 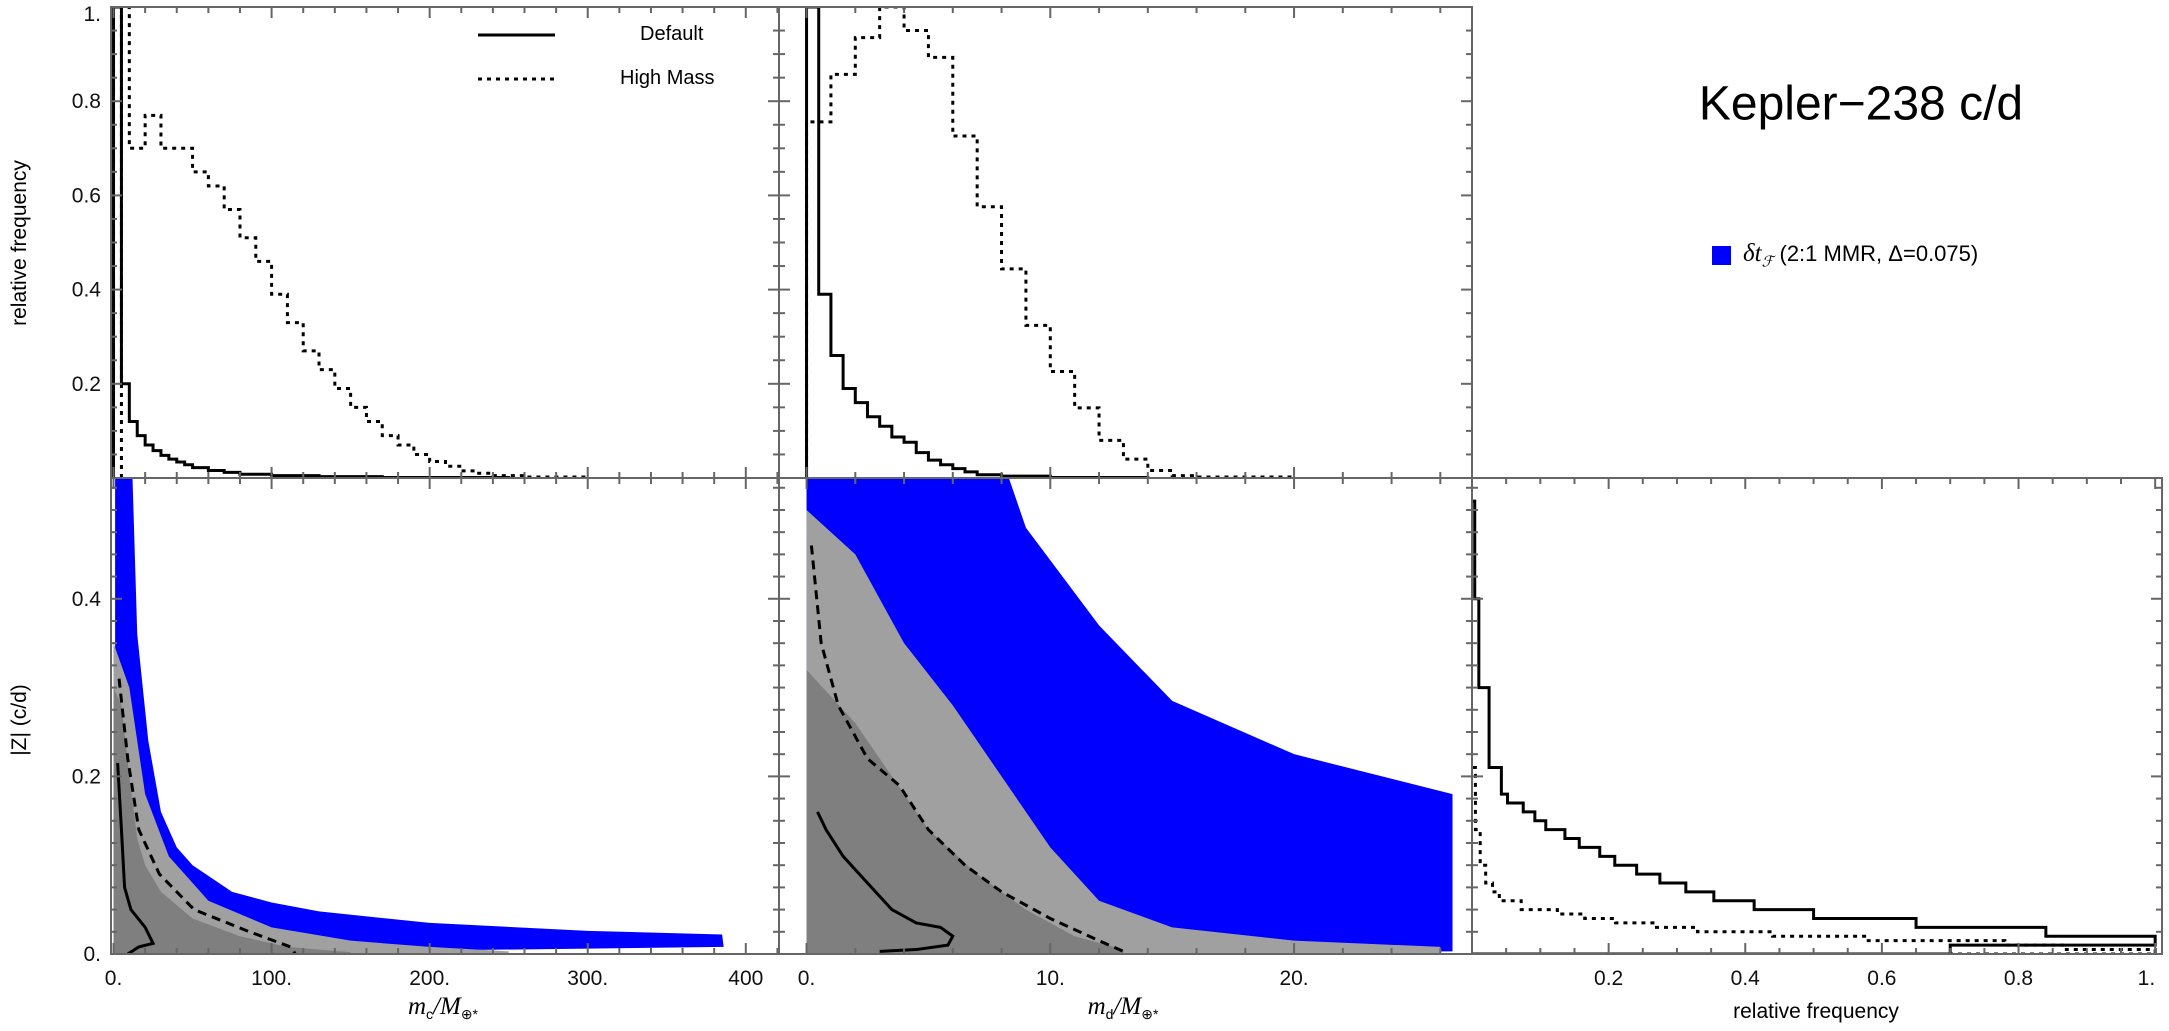 I want to click on y-tick-label: 0., so click(x=92, y=954).